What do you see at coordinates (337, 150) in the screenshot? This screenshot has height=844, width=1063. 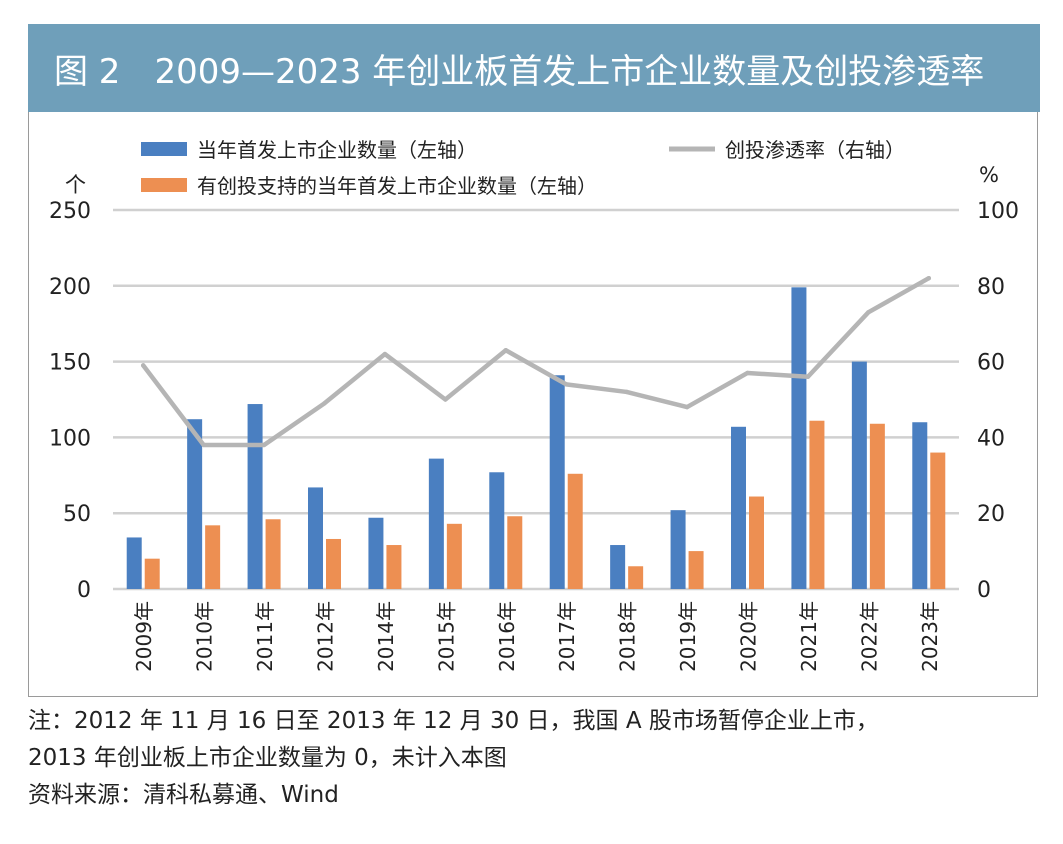 I see `legend-label: 当年首发上市企业数量（左轴）` at bounding box center [337, 150].